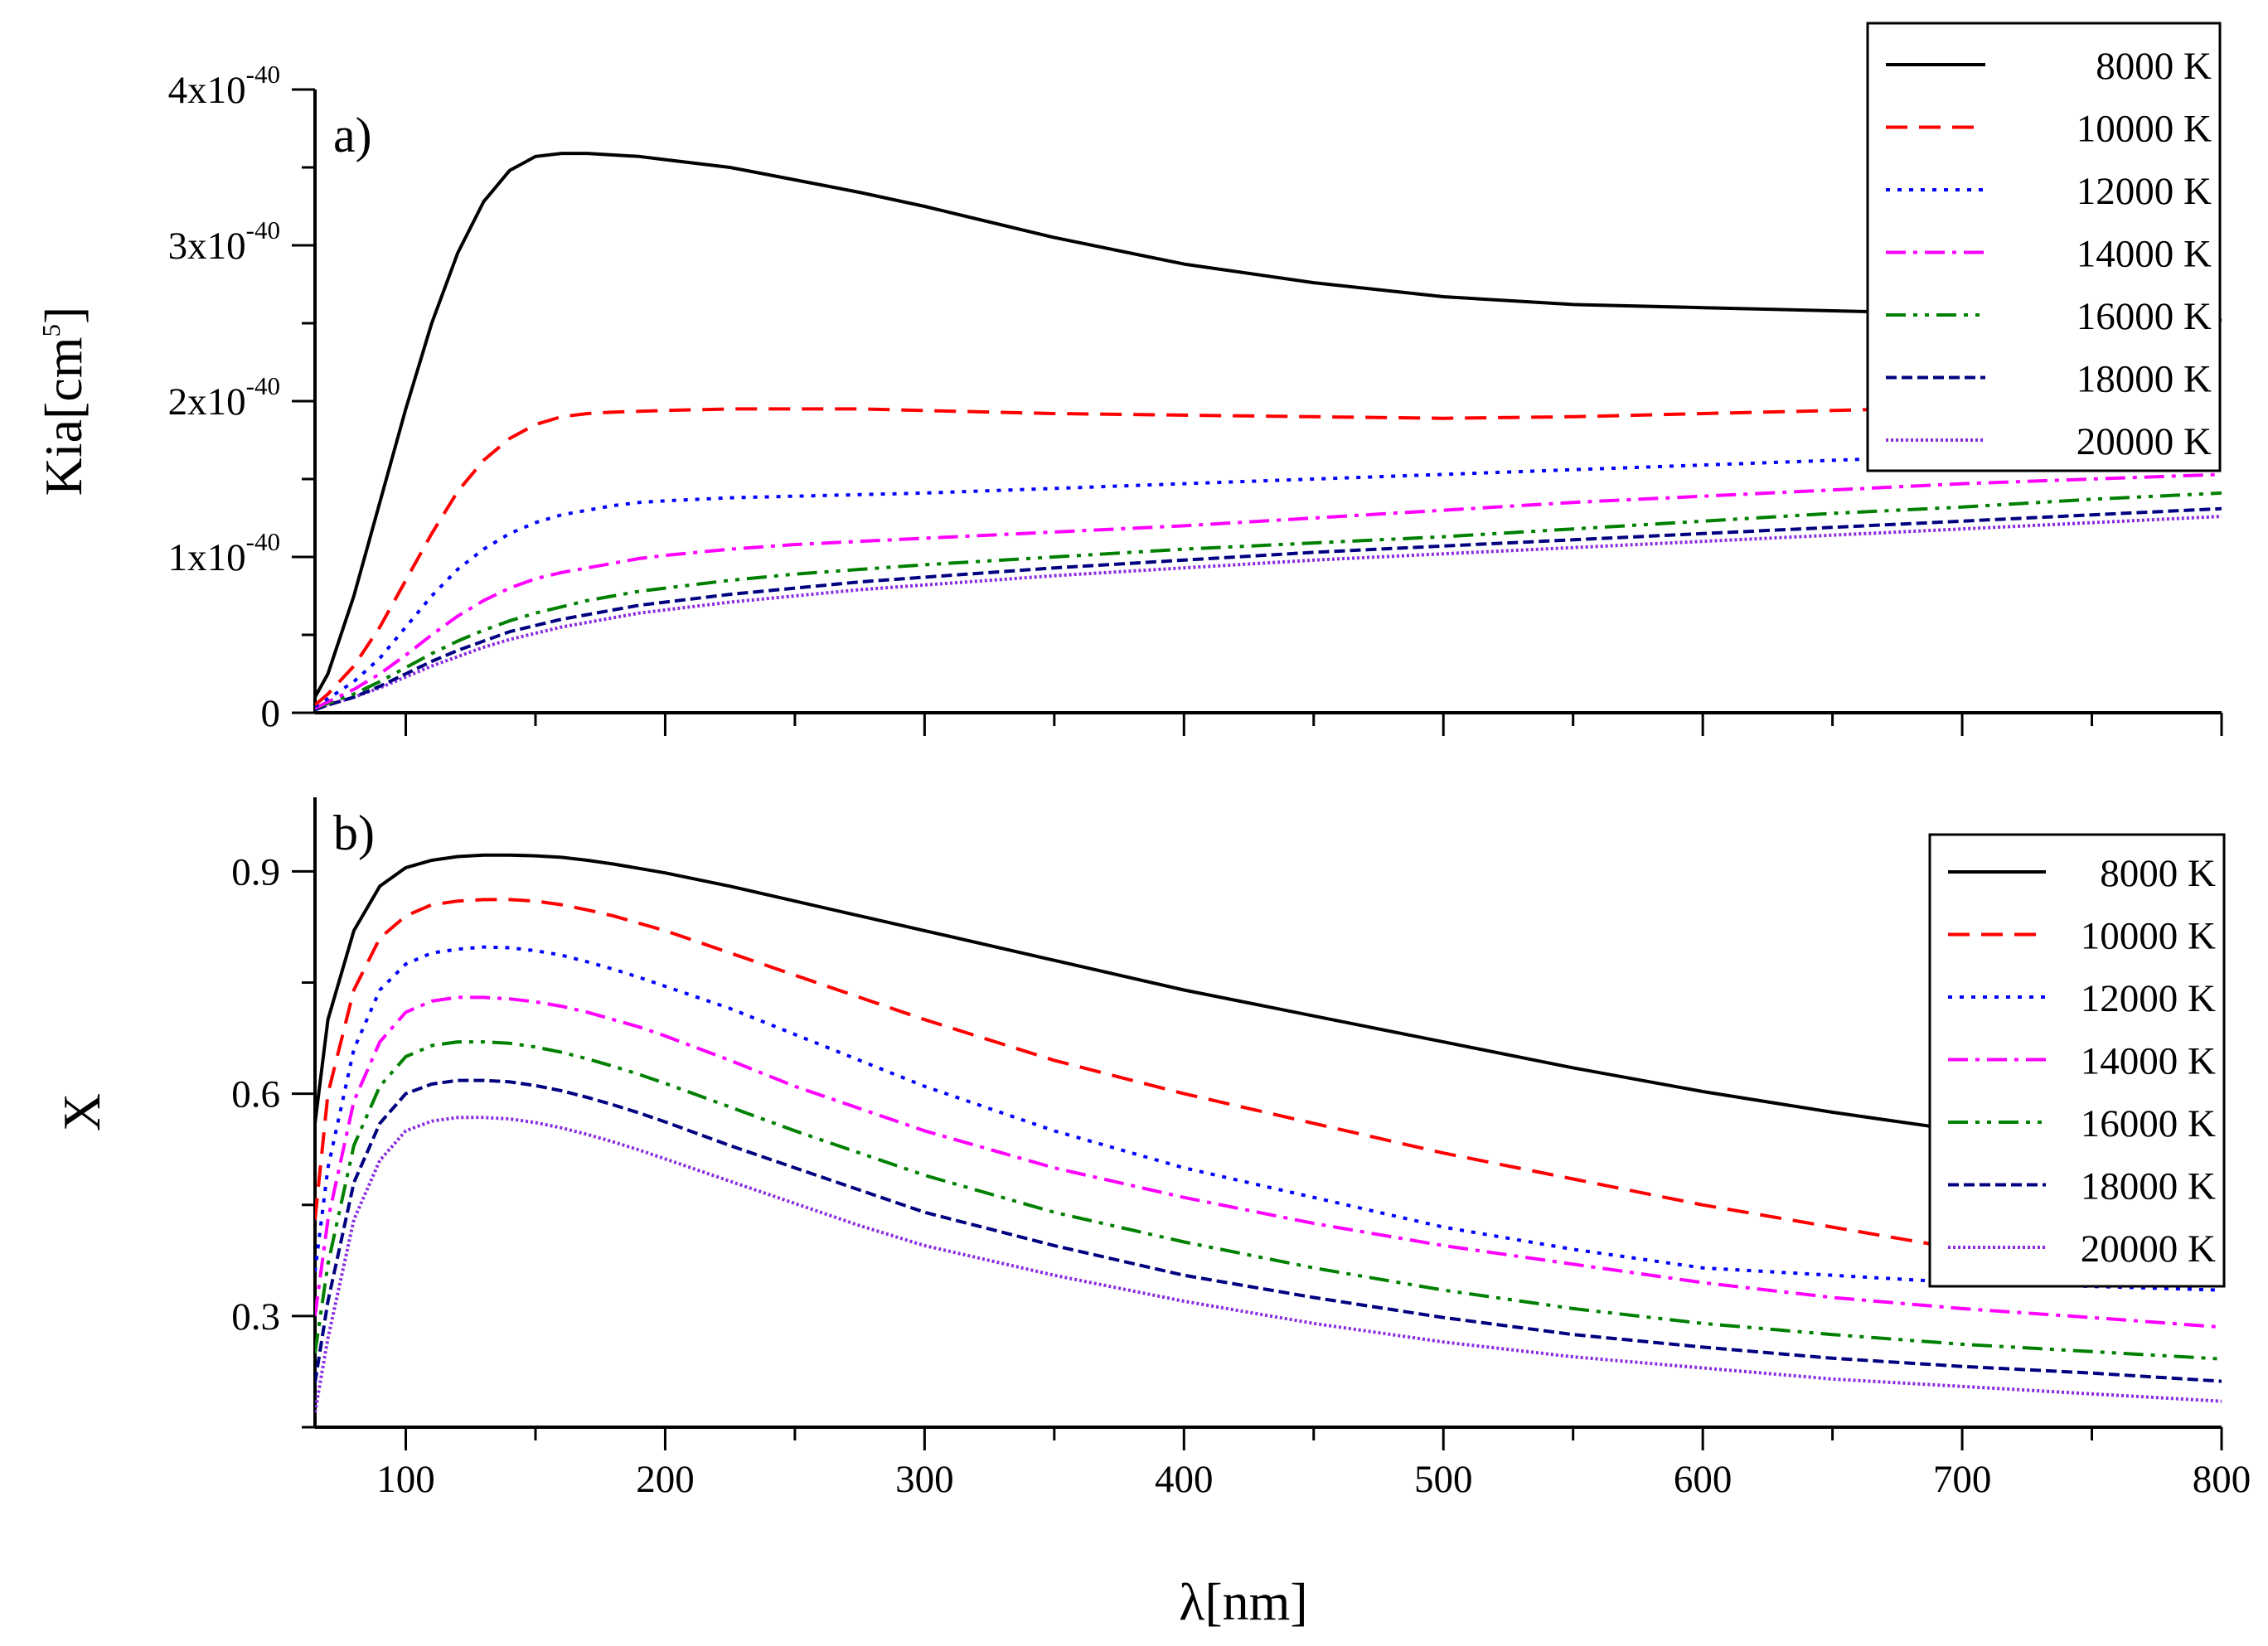  What do you see at coordinates (1268, 614) in the screenshot?
I see `series-line-20000-k` at bounding box center [1268, 614].